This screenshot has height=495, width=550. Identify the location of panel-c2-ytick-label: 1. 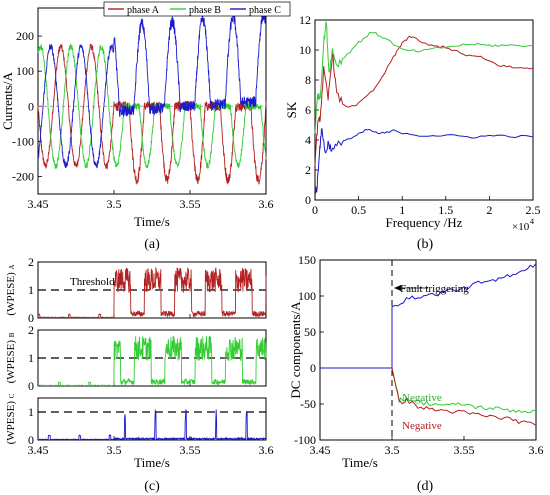
(31, 358).